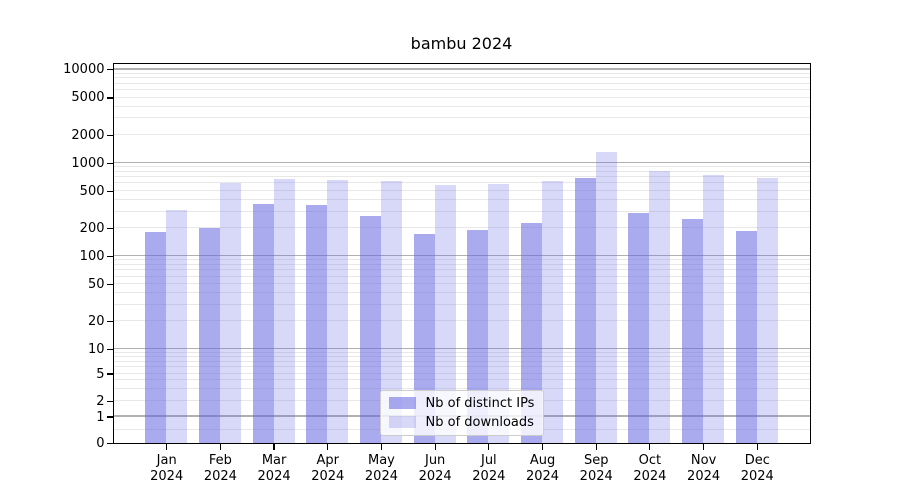  I want to click on legend-swatch-downloads, so click(402, 422).